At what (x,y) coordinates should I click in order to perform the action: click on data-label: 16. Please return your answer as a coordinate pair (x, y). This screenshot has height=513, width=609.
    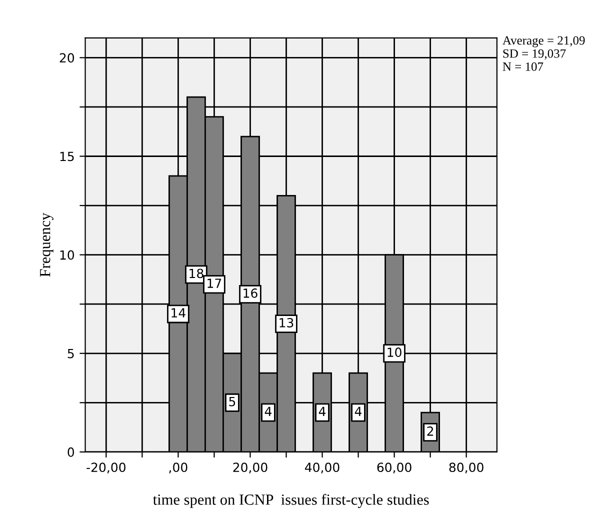
    Looking at the image, I should click on (251, 293).